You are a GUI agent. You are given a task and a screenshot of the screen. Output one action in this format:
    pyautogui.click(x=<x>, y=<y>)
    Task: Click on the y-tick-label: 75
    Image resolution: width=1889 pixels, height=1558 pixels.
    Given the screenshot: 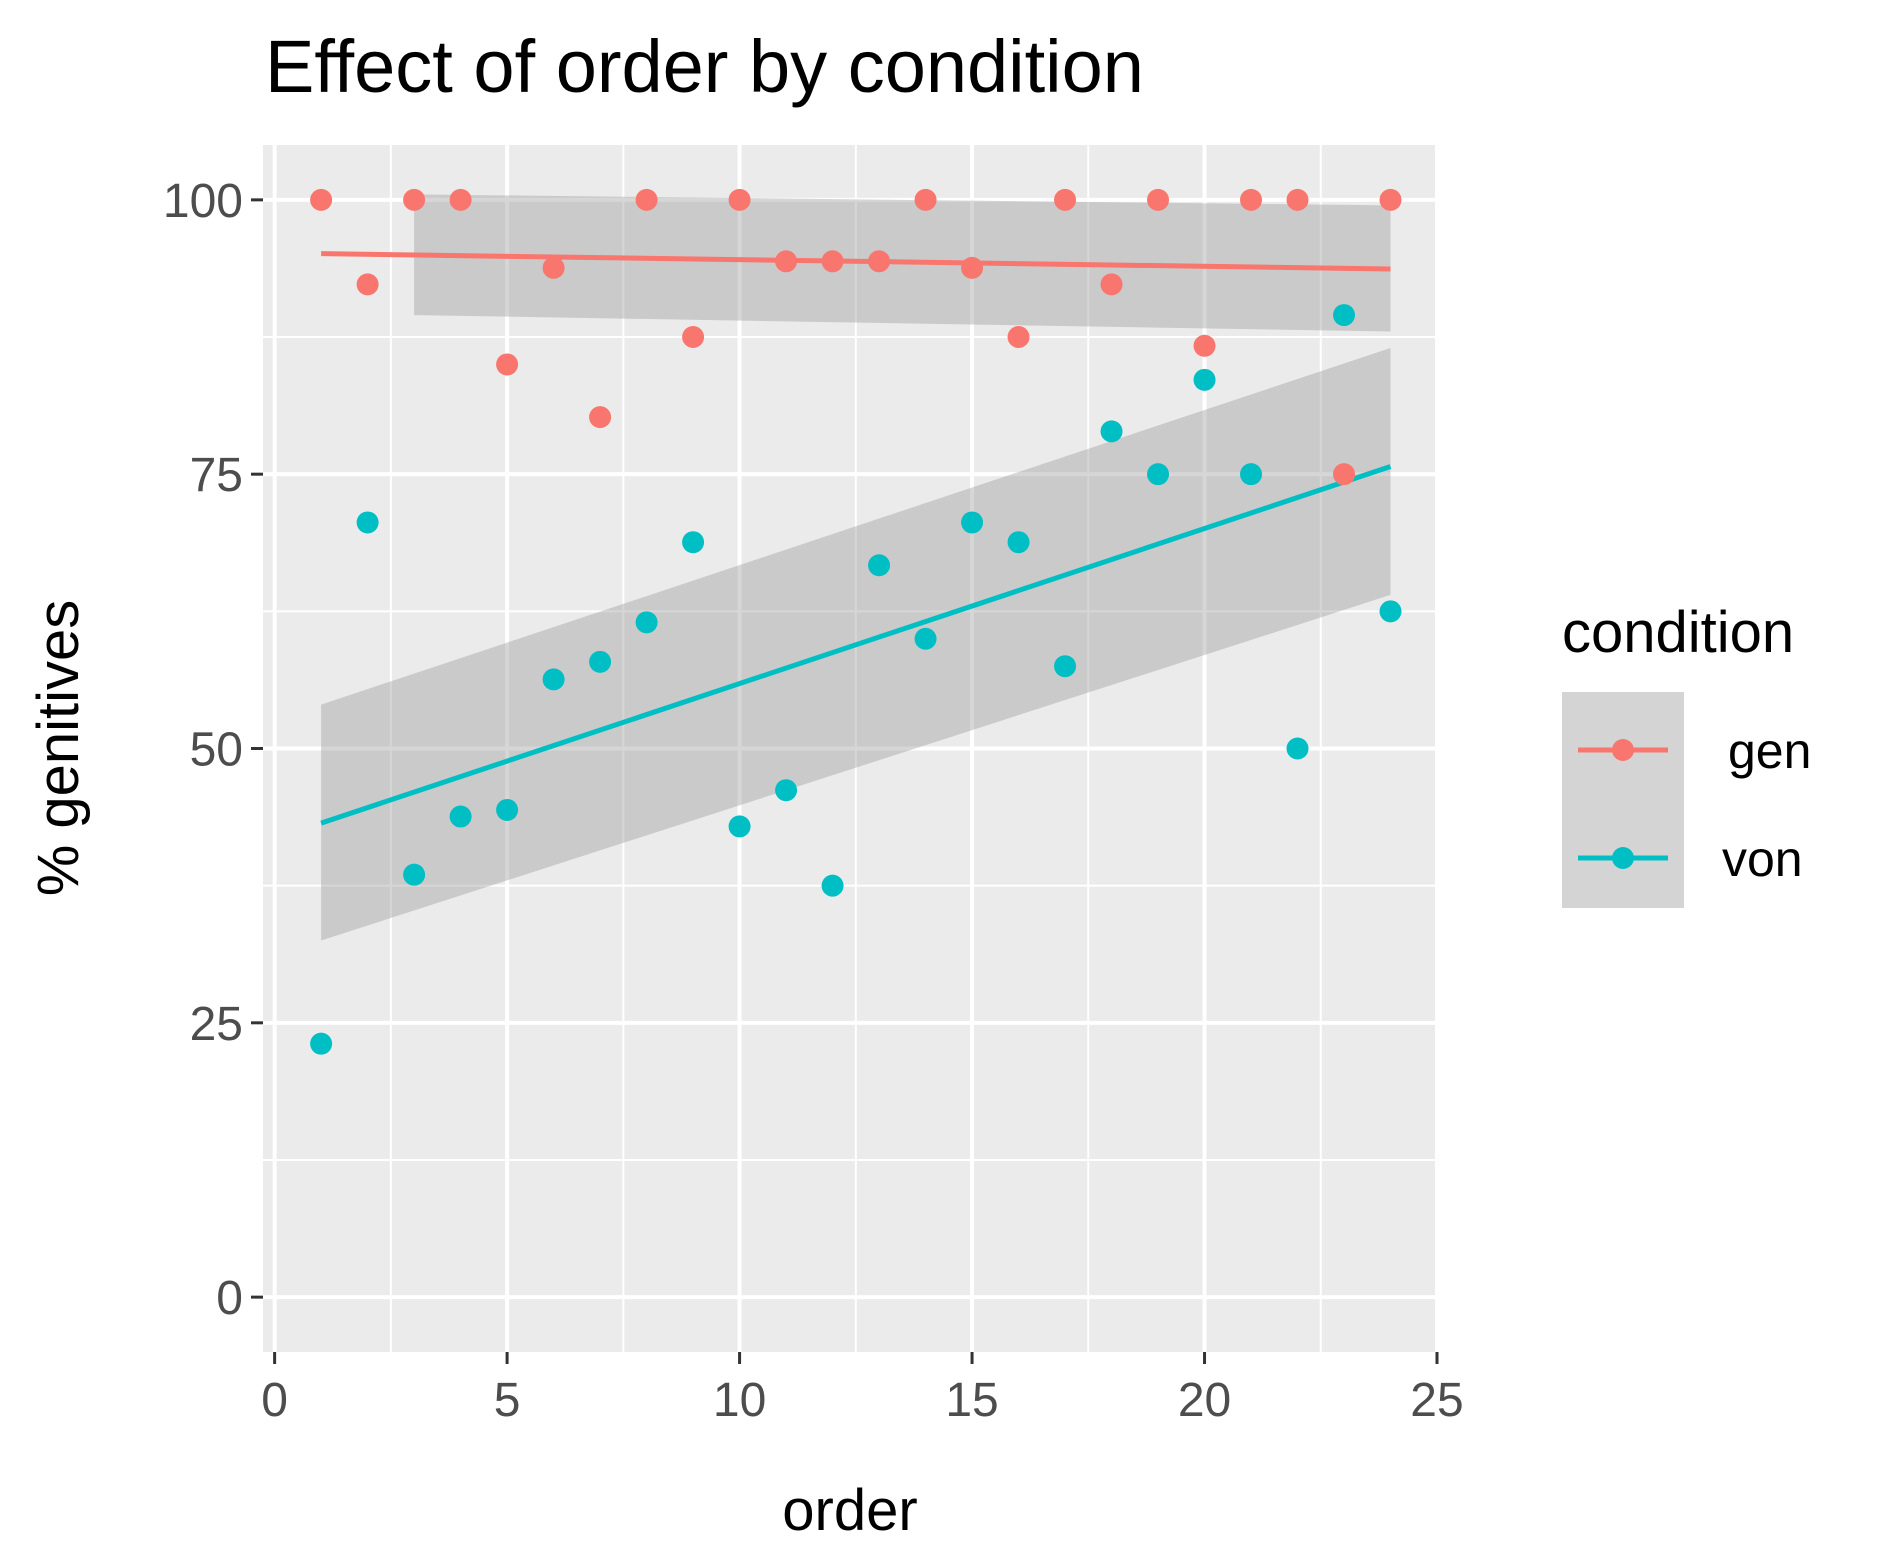 What is the action you would take?
    pyautogui.click(x=216, y=475)
    